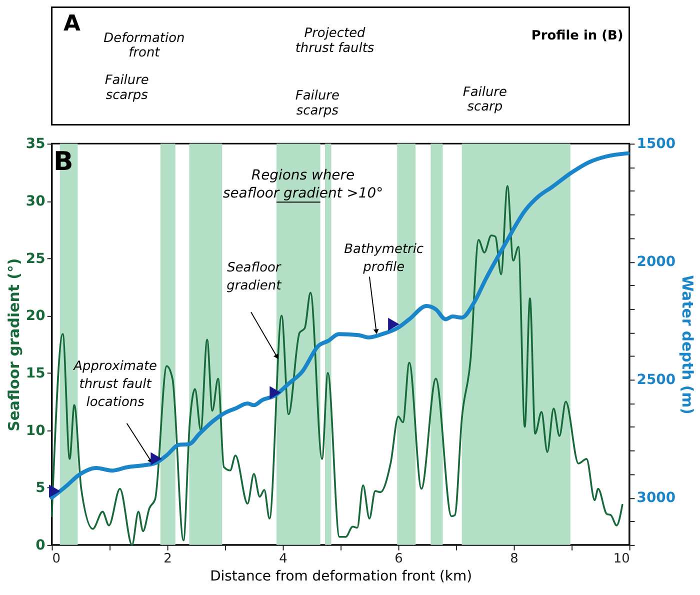 The image size is (700, 595). I want to click on y-tick-label: 30, so click(36, 201).